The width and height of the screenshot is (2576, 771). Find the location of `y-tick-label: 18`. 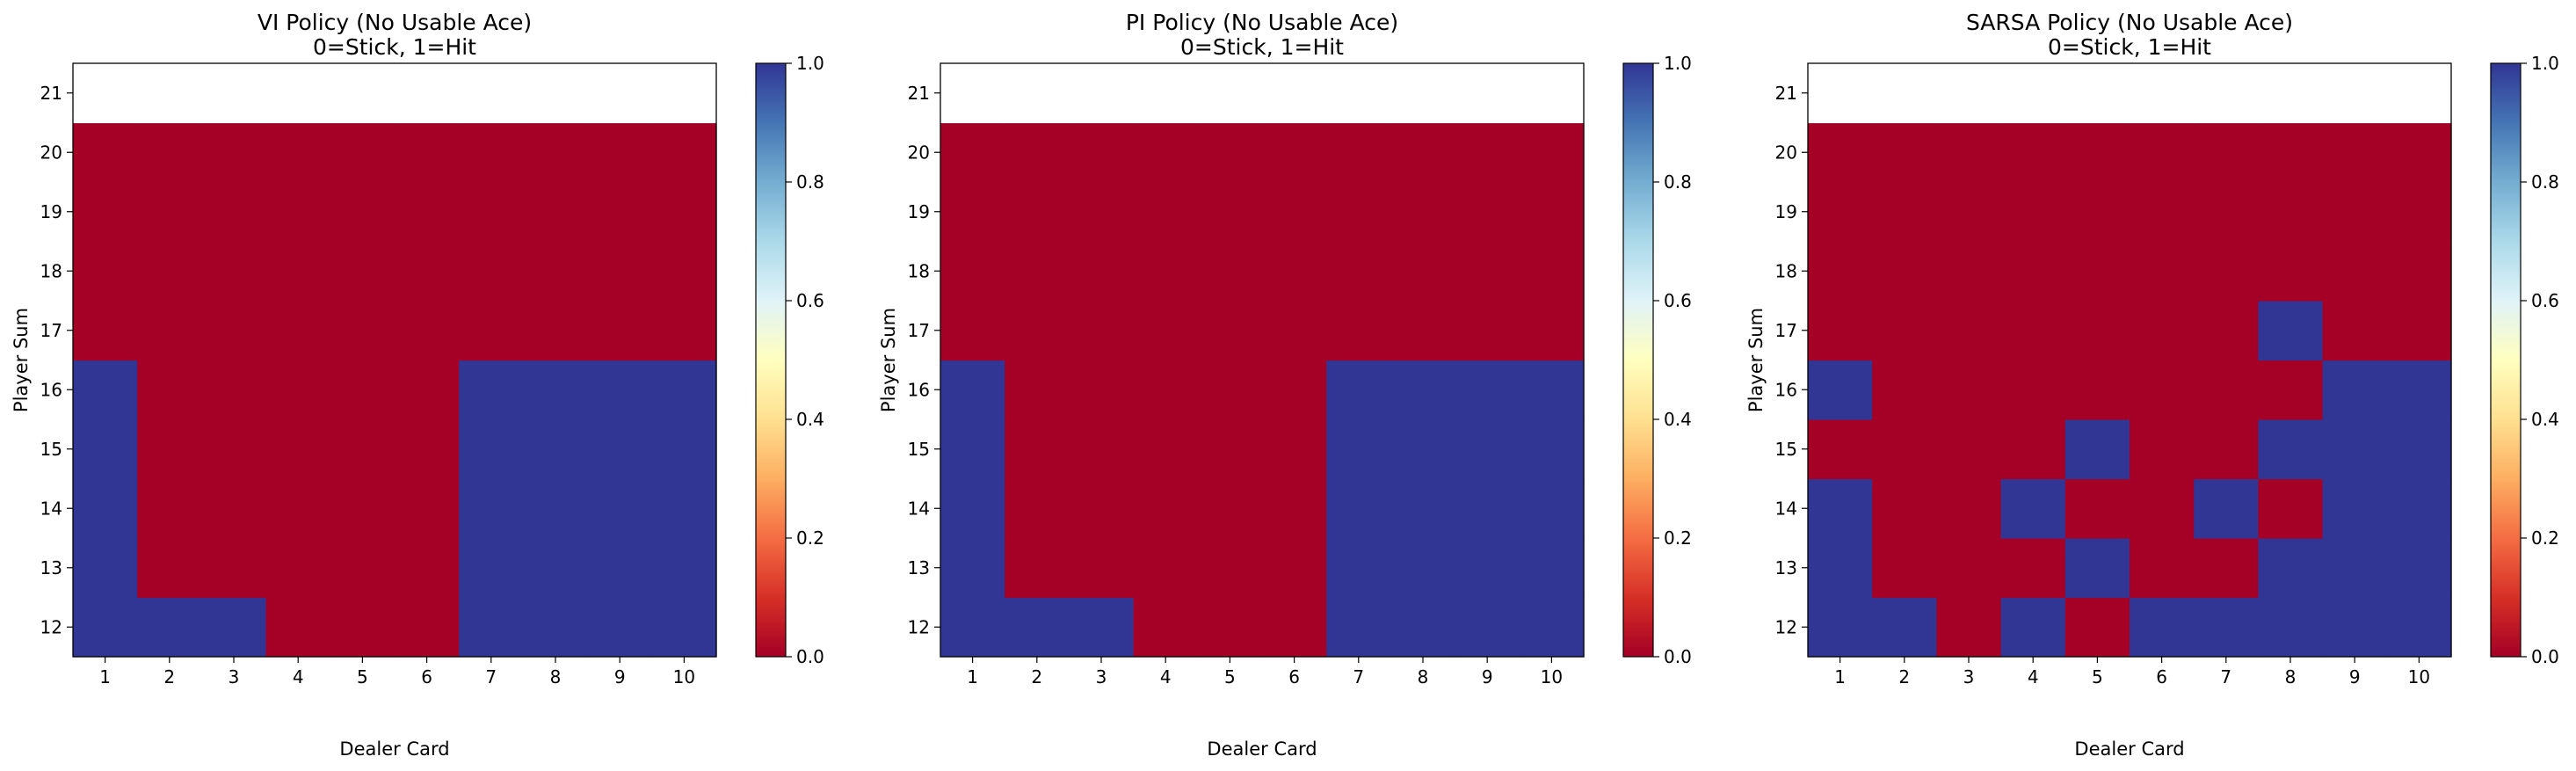

y-tick-label: 18 is located at coordinates (51, 270).